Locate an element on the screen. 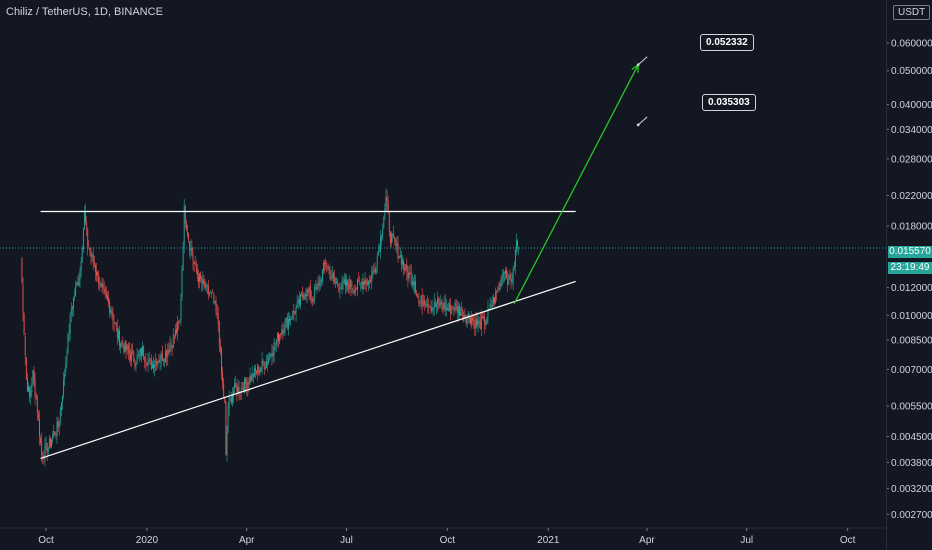 The image size is (932, 550). projection-arrow is located at coordinates (576, 183).